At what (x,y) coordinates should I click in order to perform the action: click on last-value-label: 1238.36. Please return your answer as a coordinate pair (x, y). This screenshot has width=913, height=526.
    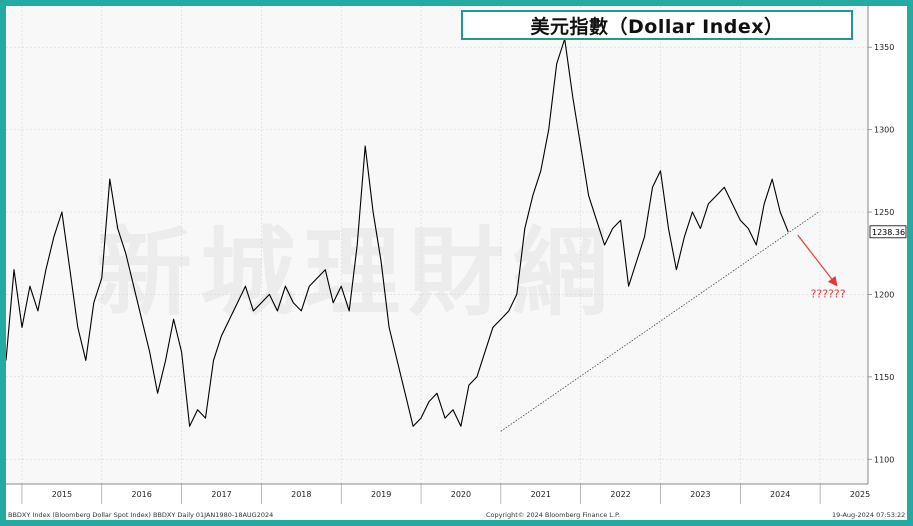
    Looking at the image, I should click on (888, 232).